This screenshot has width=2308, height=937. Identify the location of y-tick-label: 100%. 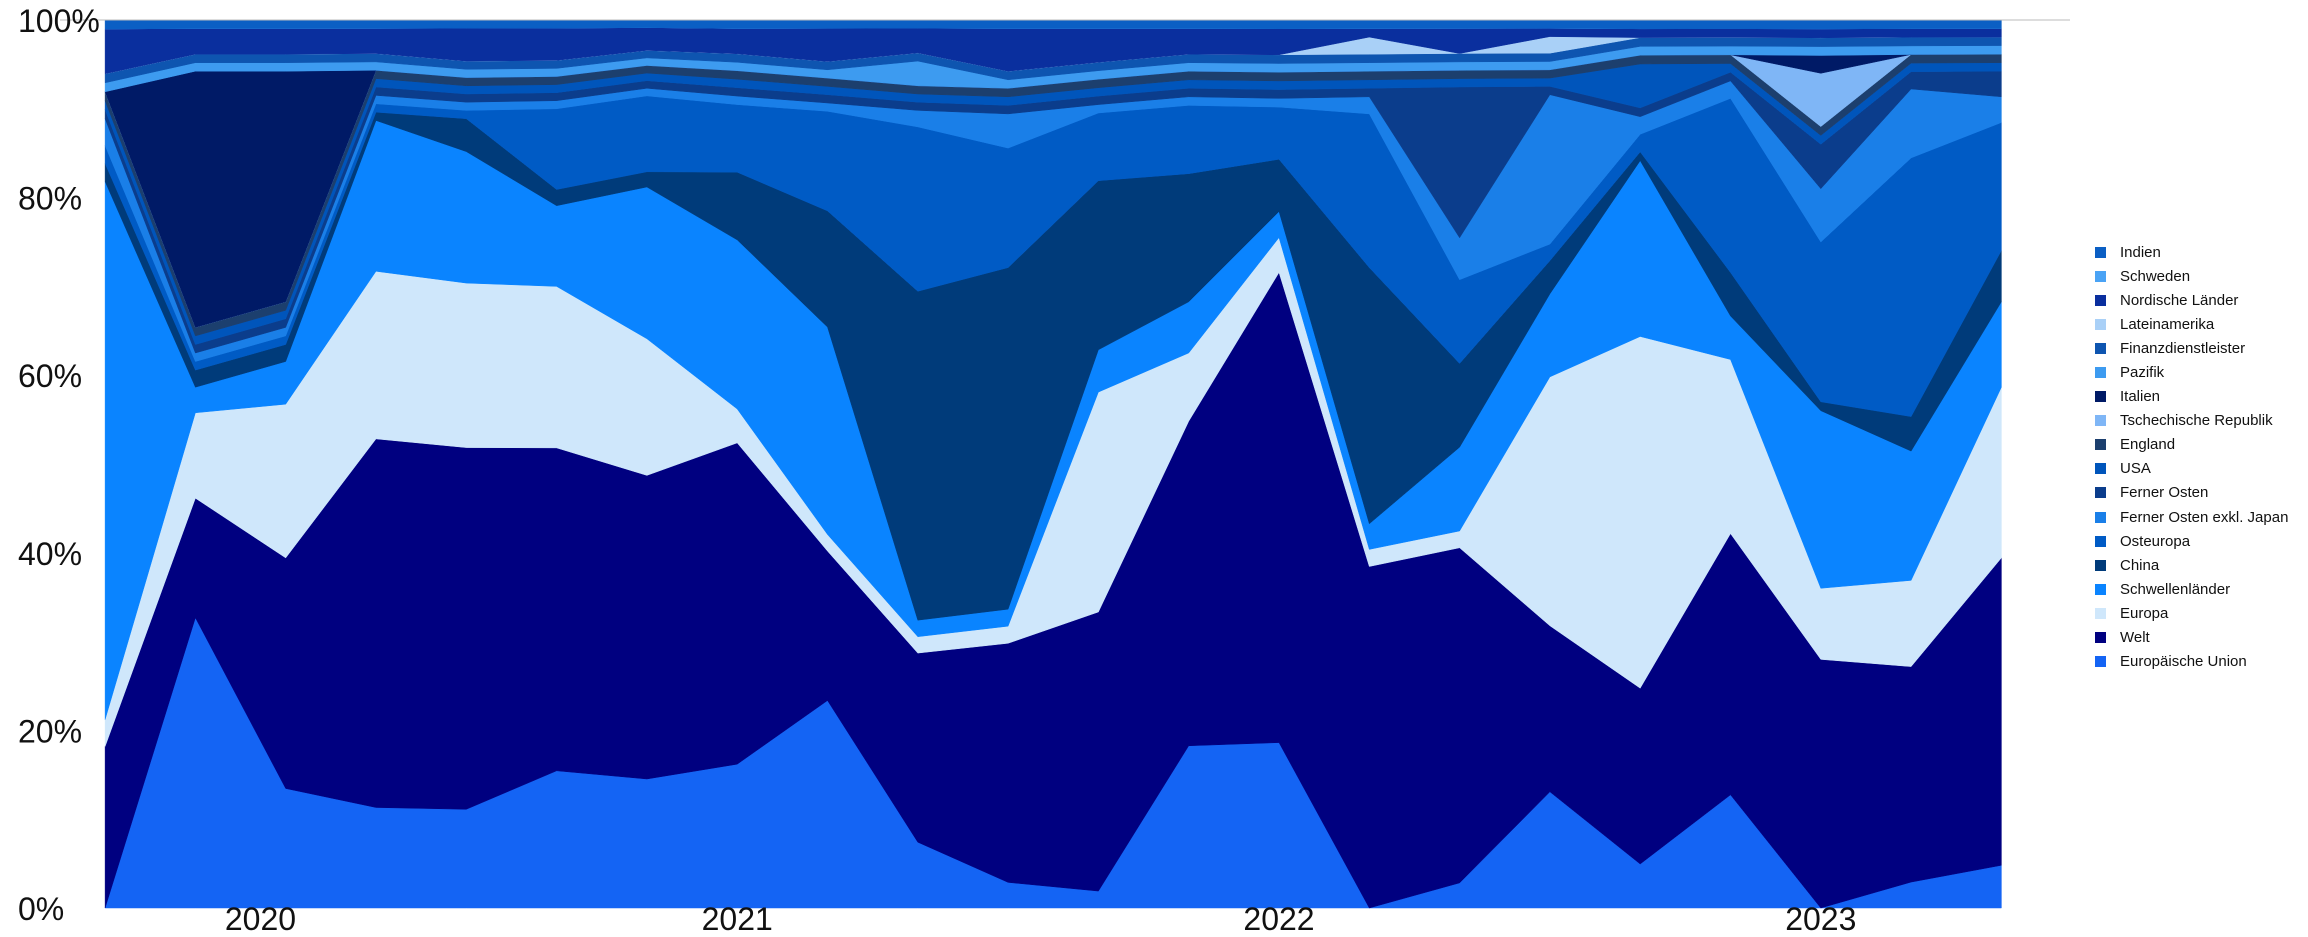
(59, 21).